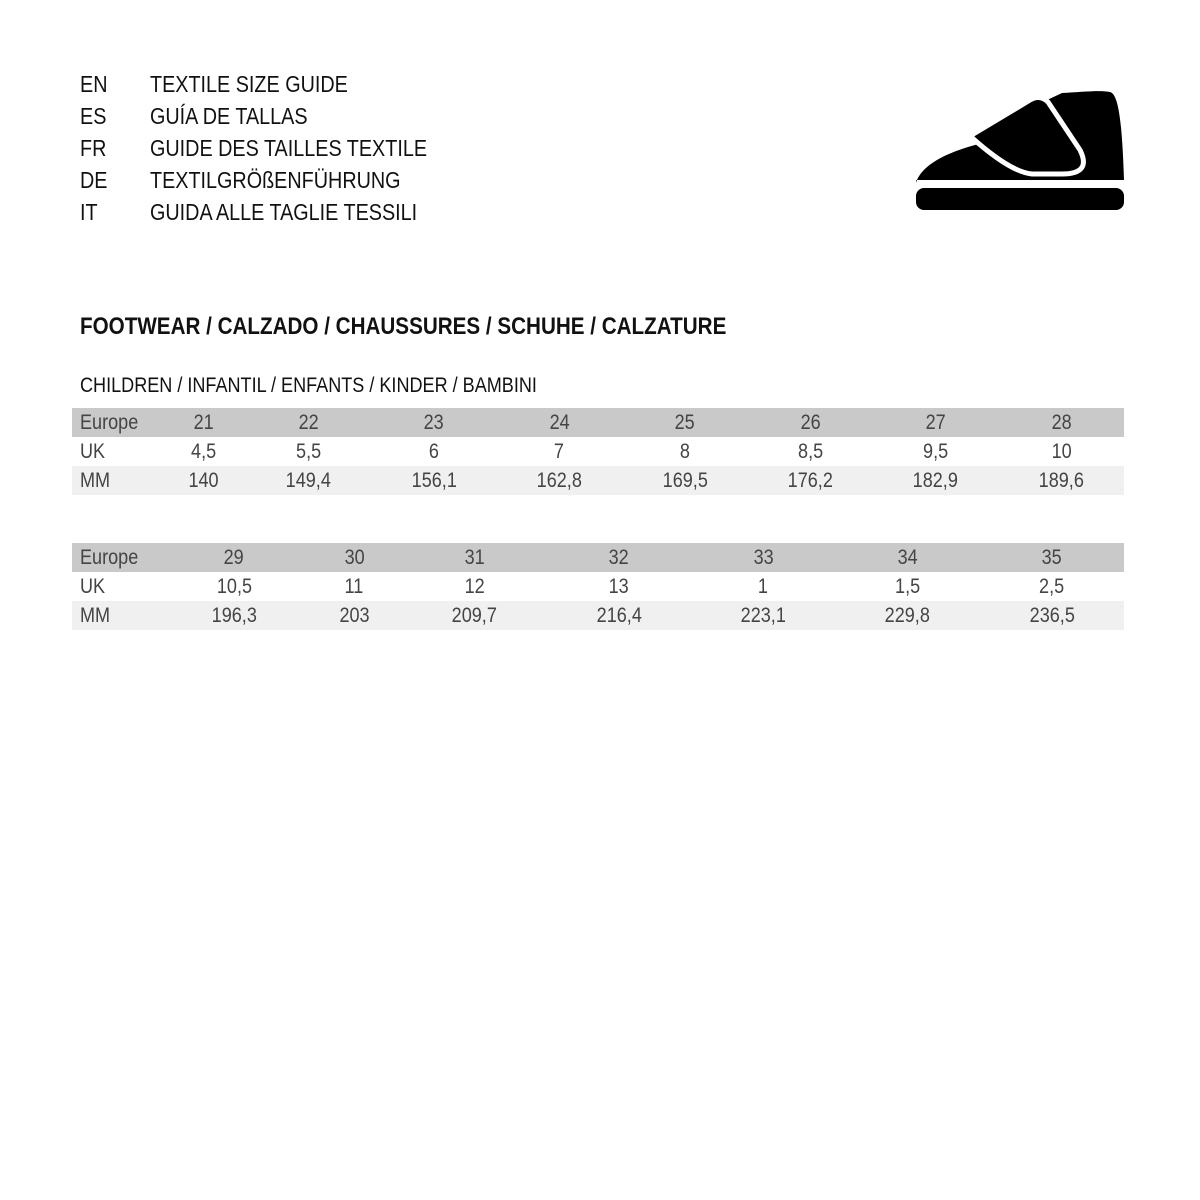 The width and height of the screenshot is (1200, 1200). Describe the element at coordinates (810, 422) in the screenshot. I see `size-cell: 26` at that location.